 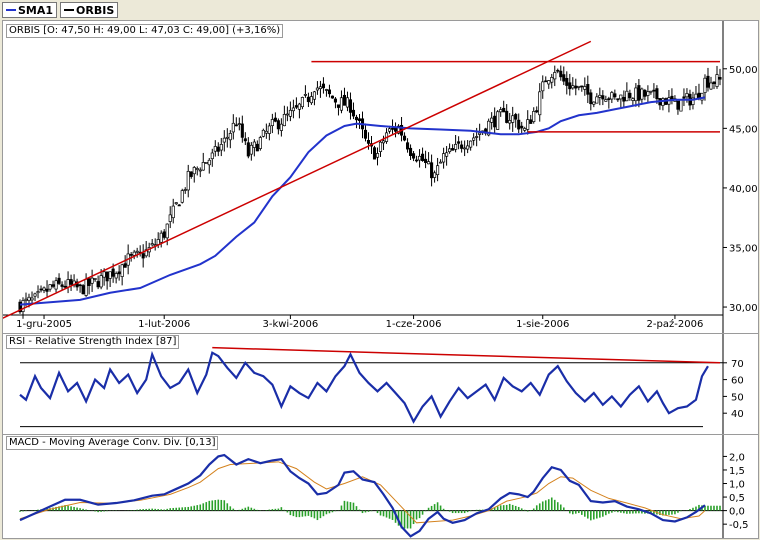 I want to click on macd-line, so click(x=362, y=495).